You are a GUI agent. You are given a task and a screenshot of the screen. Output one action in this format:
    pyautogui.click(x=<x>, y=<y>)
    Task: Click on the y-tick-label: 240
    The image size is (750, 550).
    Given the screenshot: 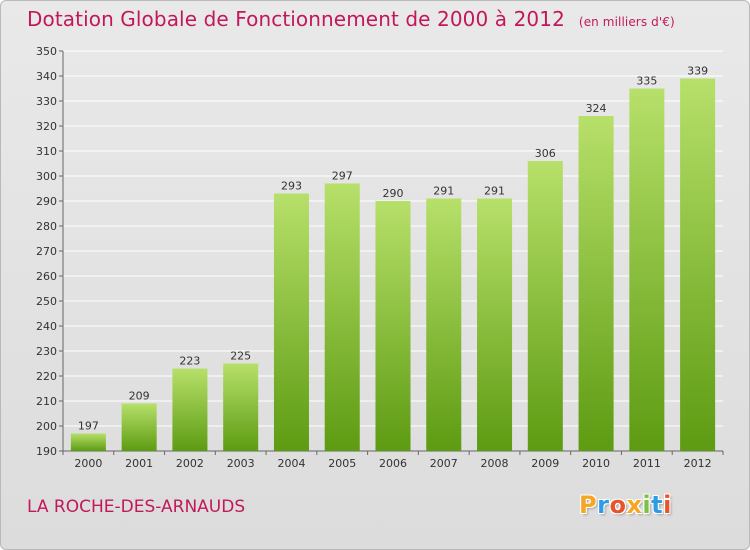 What is the action you would take?
    pyautogui.click(x=46, y=326)
    